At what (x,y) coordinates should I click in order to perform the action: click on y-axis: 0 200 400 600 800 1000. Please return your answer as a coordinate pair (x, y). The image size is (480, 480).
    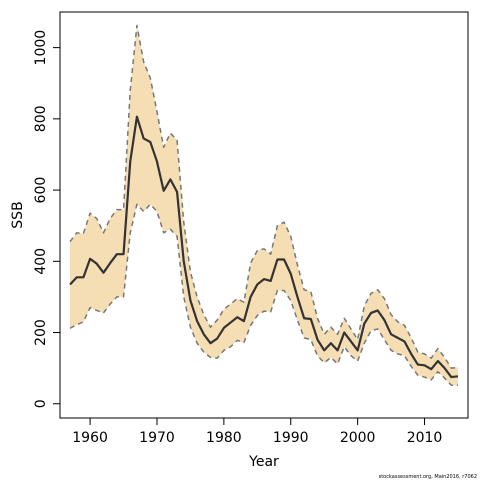
    Looking at the image, I should click on (46, 219).